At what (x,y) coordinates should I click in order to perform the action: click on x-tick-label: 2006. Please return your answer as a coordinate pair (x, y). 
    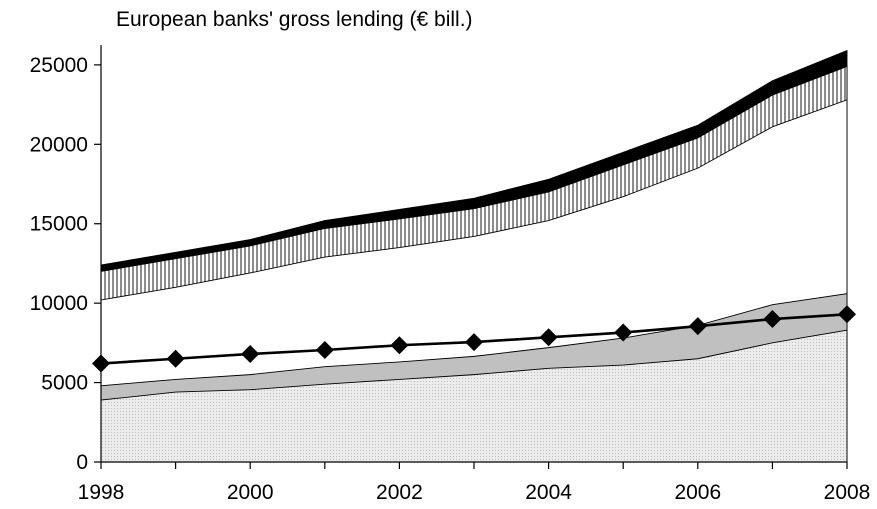
    Looking at the image, I should click on (697, 492).